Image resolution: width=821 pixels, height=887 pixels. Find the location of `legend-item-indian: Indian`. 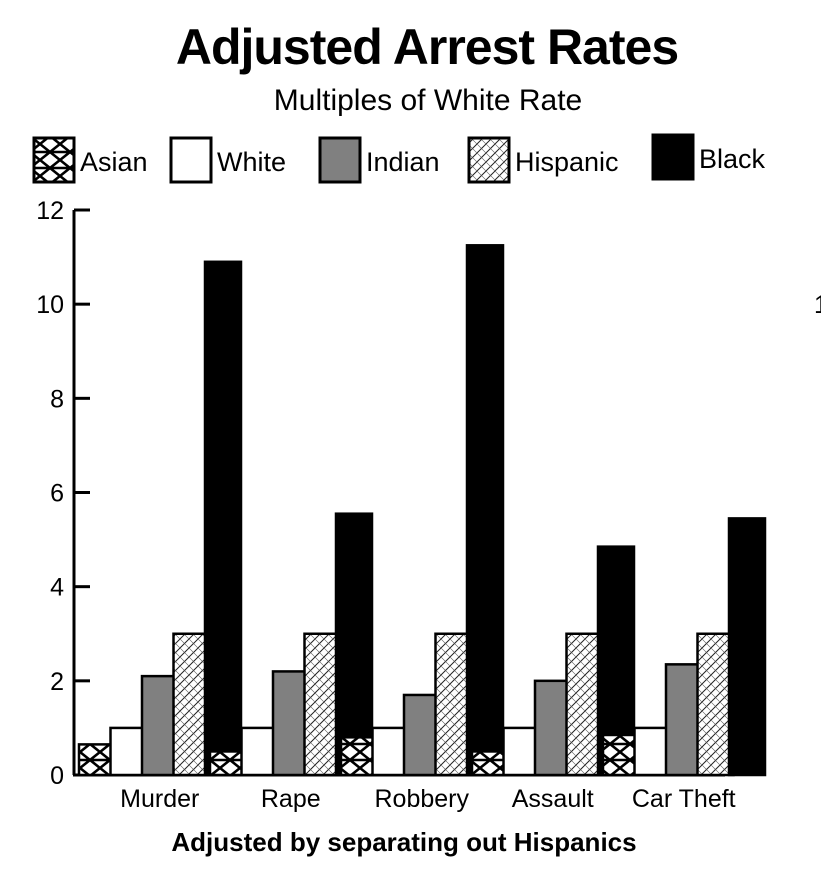

legend-item-indian: Indian is located at coordinates (379, 160).